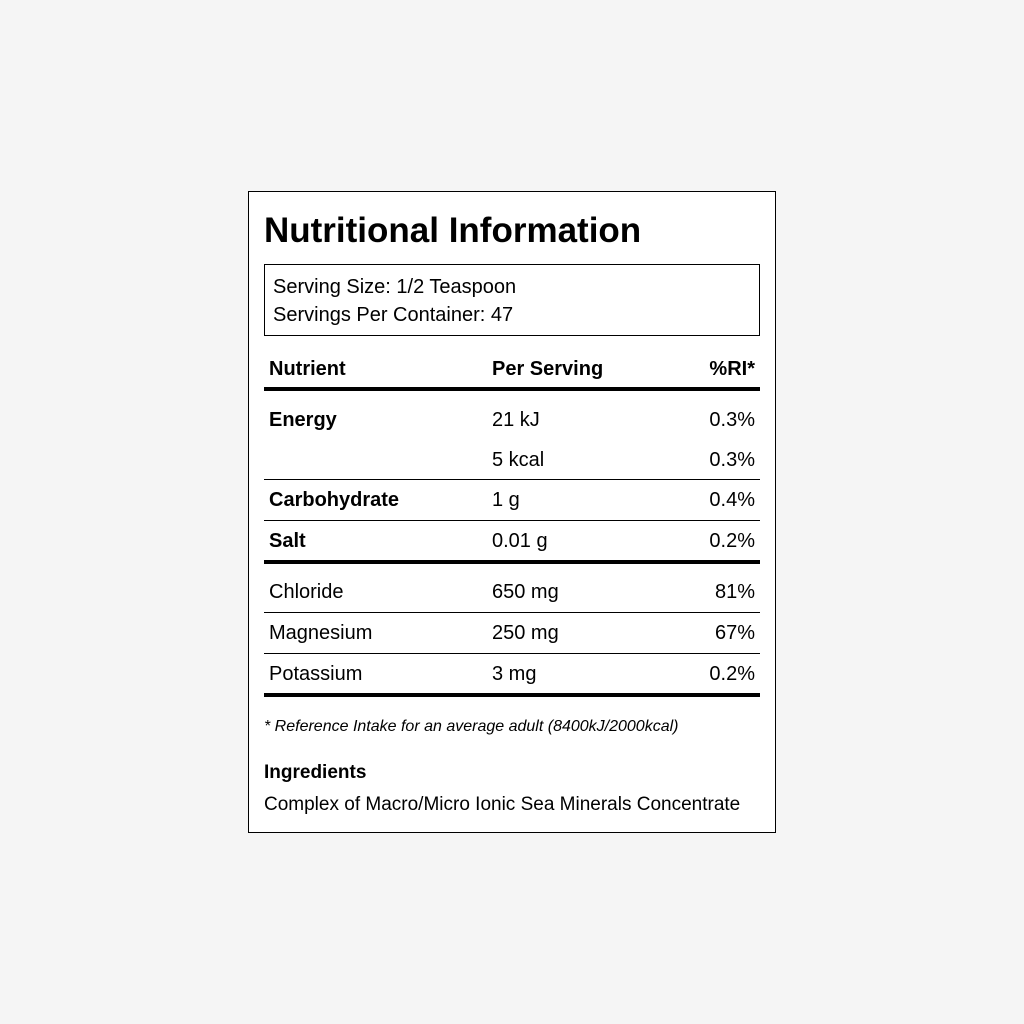 Image resolution: width=1024 pixels, height=1024 pixels. I want to click on nutrient: Magnesium, so click(321, 633).